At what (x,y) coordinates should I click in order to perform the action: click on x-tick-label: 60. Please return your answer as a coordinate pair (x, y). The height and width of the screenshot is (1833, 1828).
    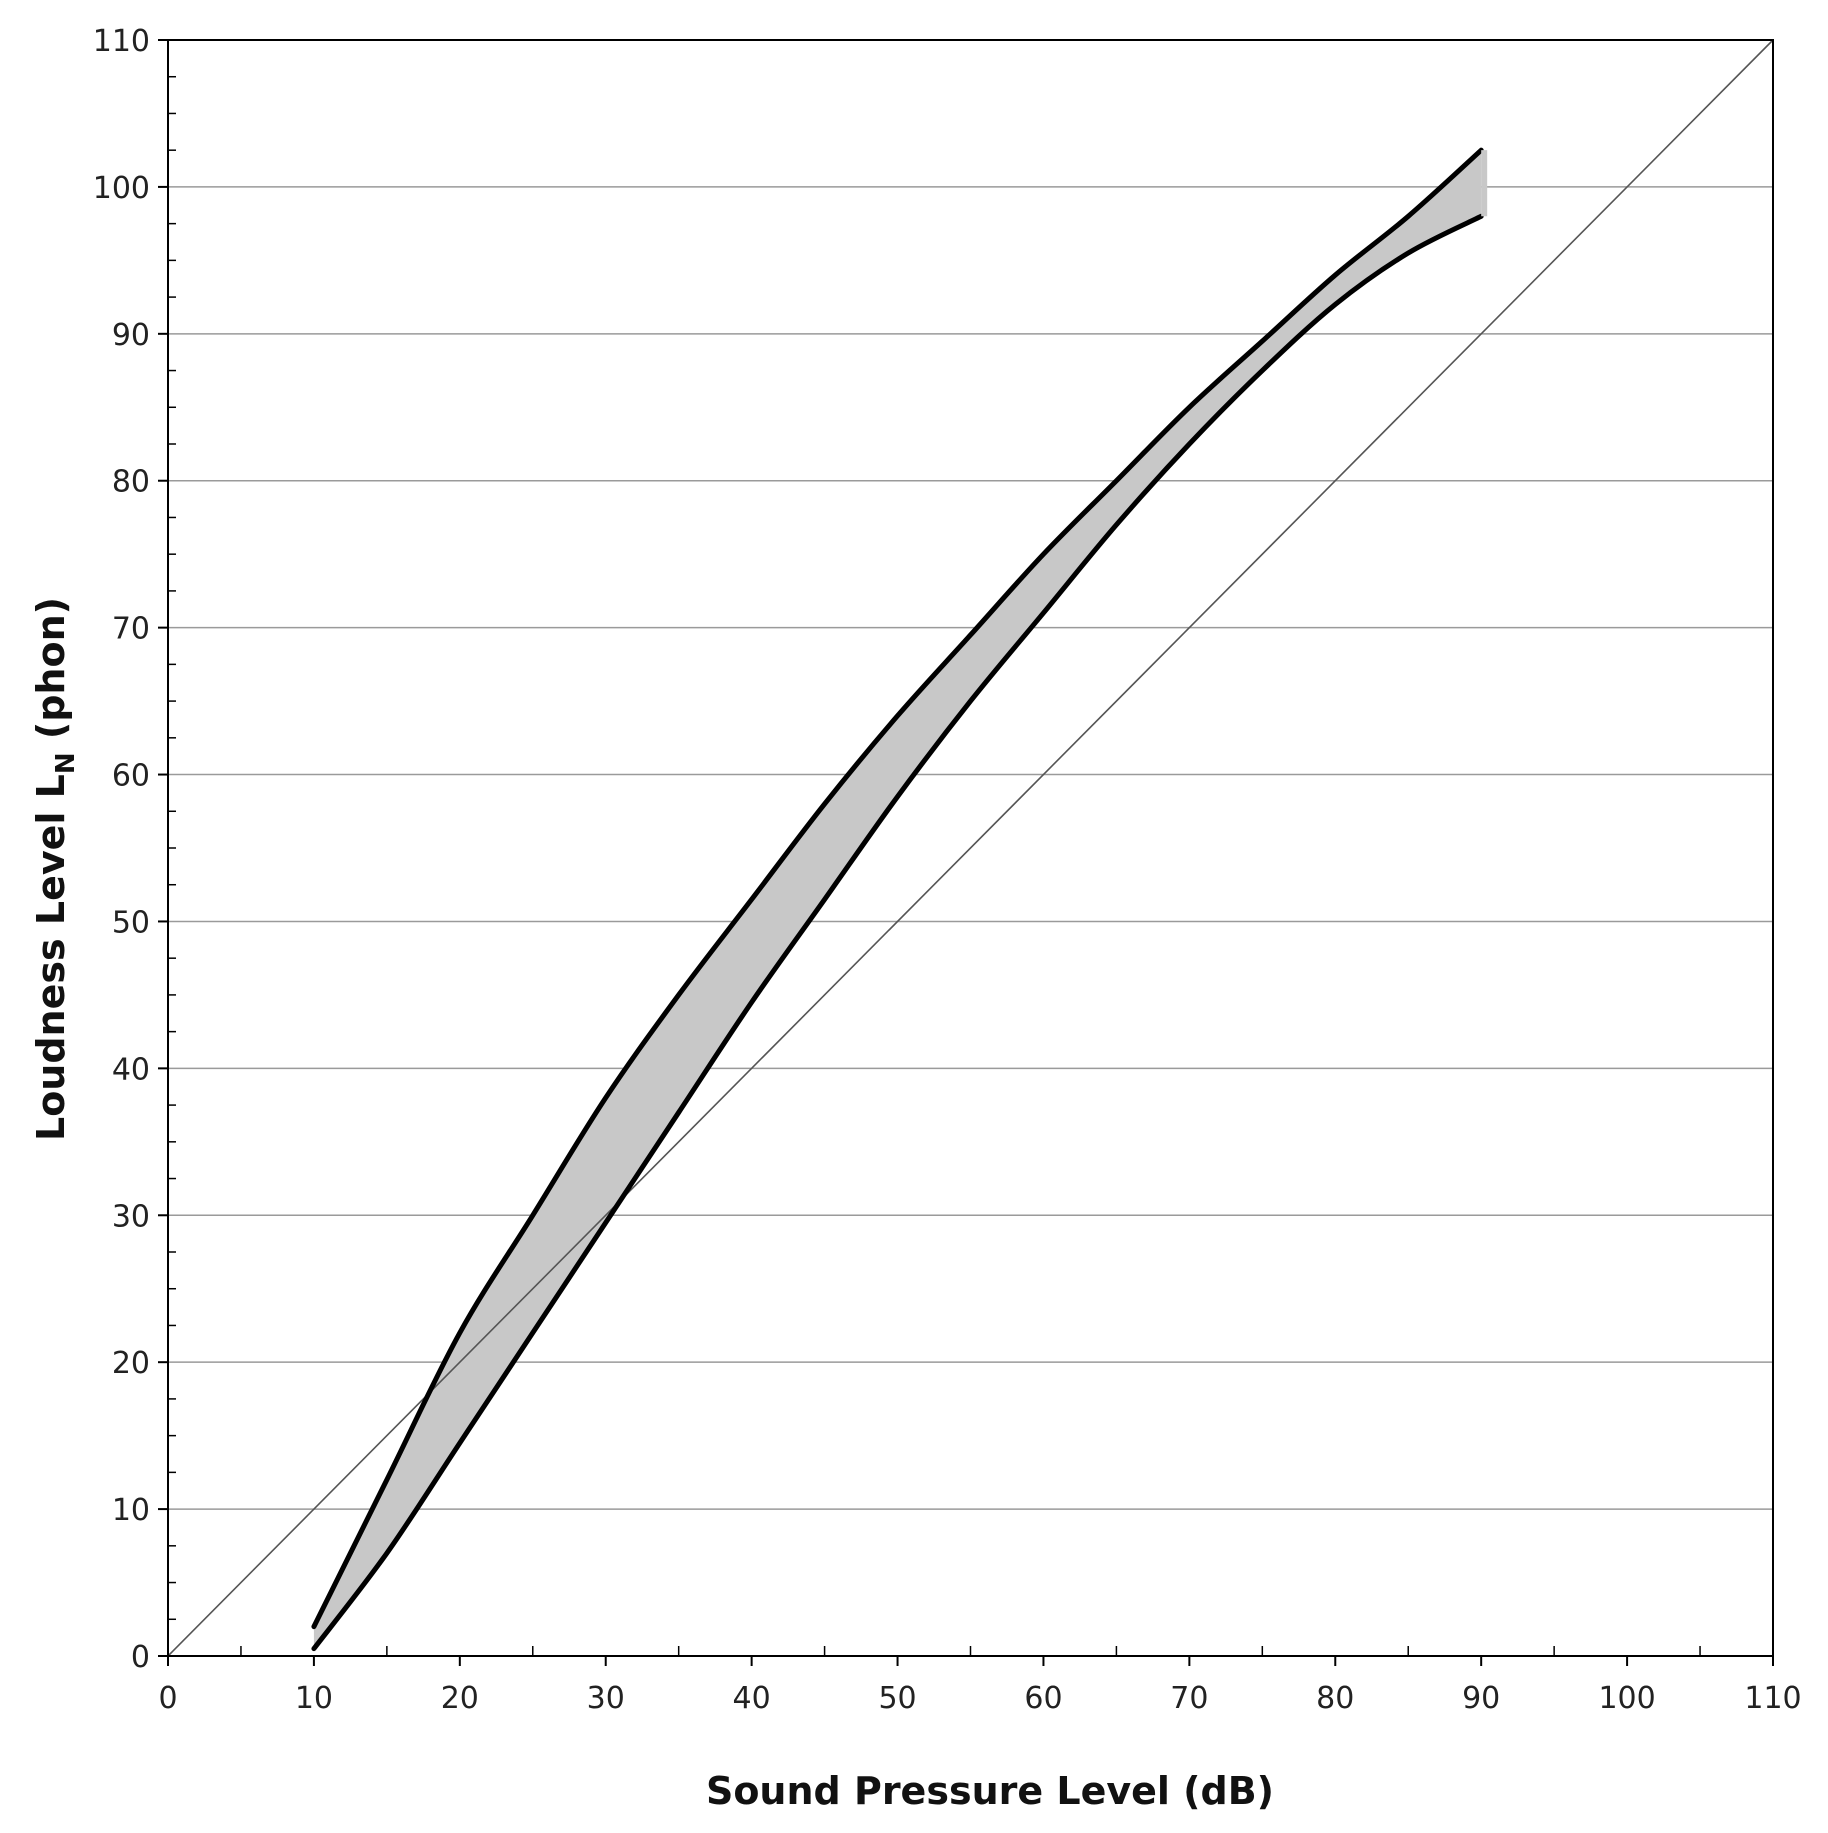
    Looking at the image, I should click on (1043, 1698).